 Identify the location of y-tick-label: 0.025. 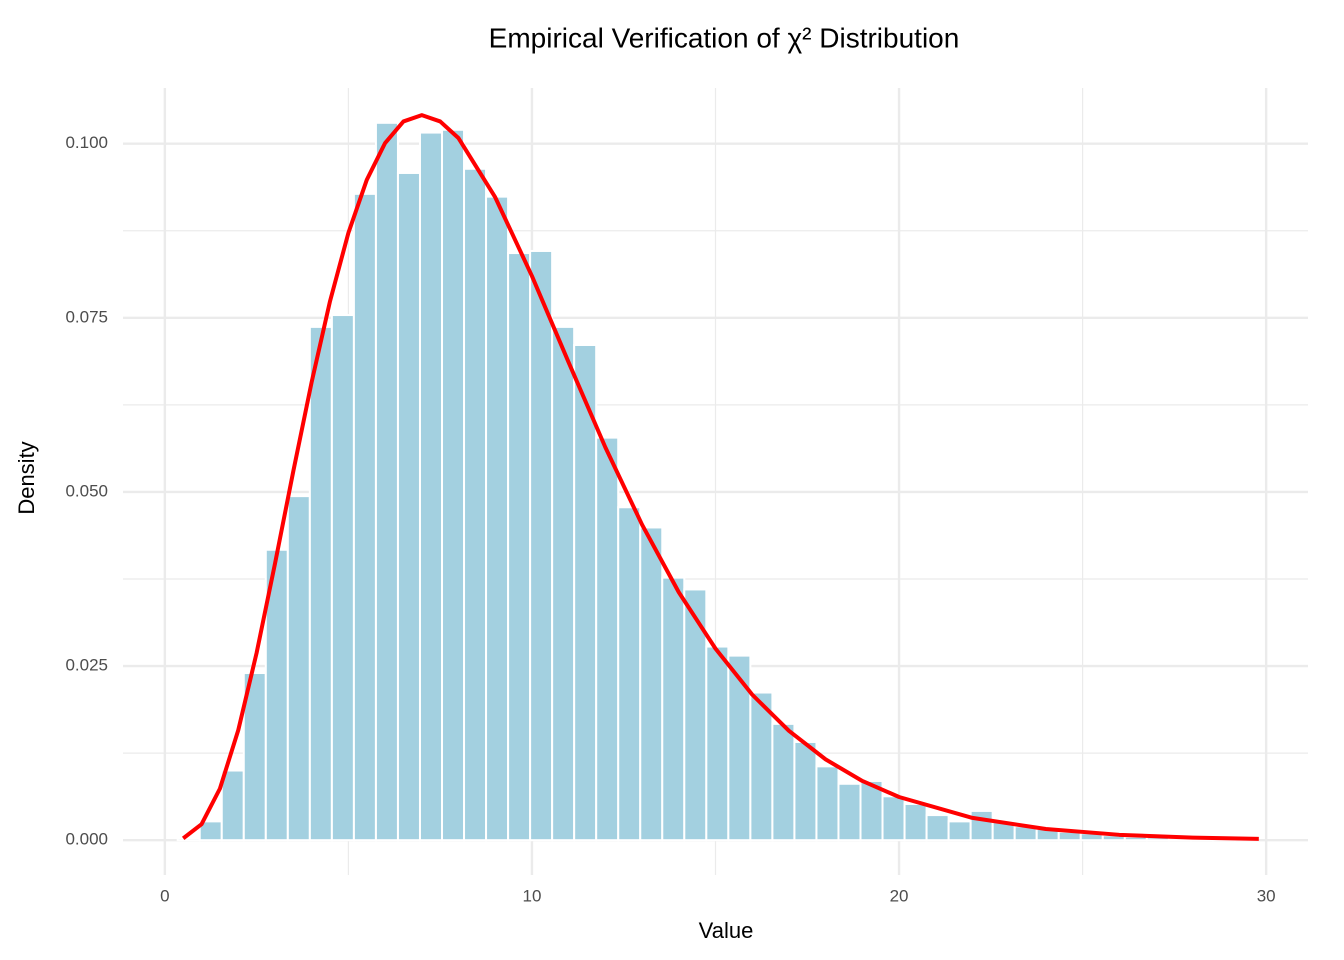
(86, 665).